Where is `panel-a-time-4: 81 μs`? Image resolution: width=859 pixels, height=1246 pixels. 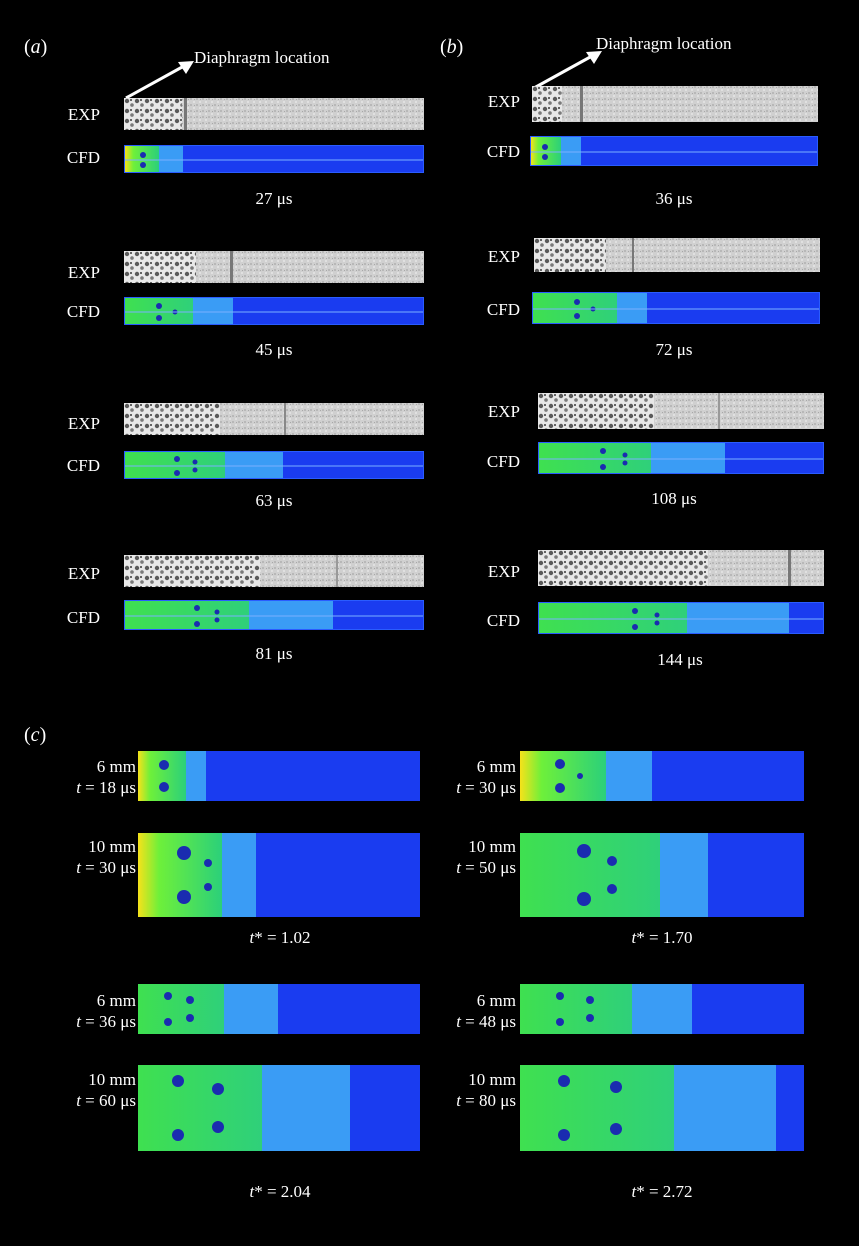
panel-a-time-4: 81 μs is located at coordinates (274, 653).